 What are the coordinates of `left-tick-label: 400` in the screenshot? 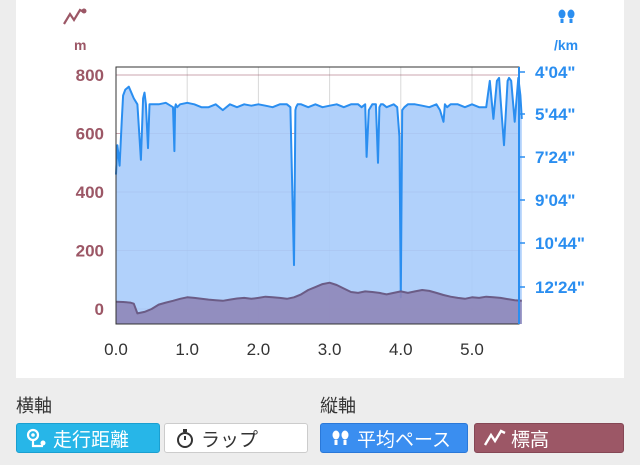 It's located at (90, 192).